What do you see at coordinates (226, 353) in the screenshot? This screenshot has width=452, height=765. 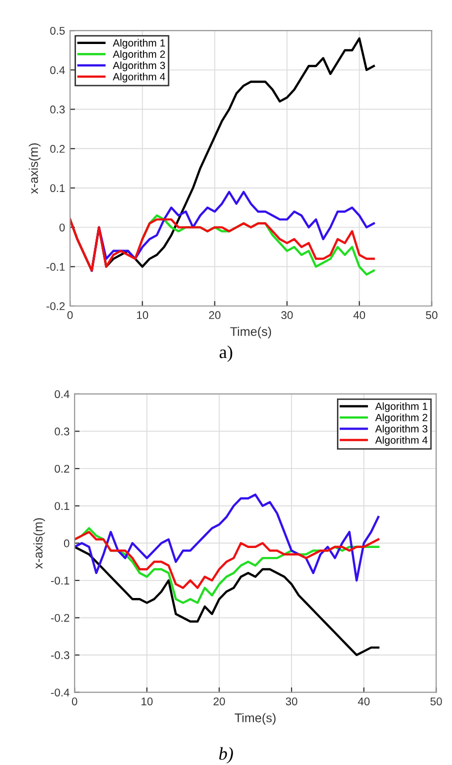 I see `text: a)` at bounding box center [226, 353].